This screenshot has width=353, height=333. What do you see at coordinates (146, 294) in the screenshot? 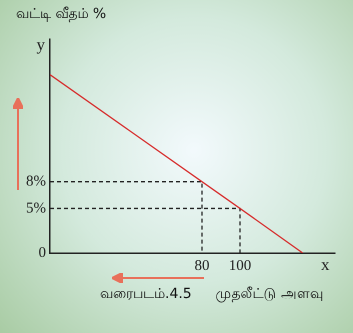
I see `text: வரைபடம்.4.5` at bounding box center [146, 294].